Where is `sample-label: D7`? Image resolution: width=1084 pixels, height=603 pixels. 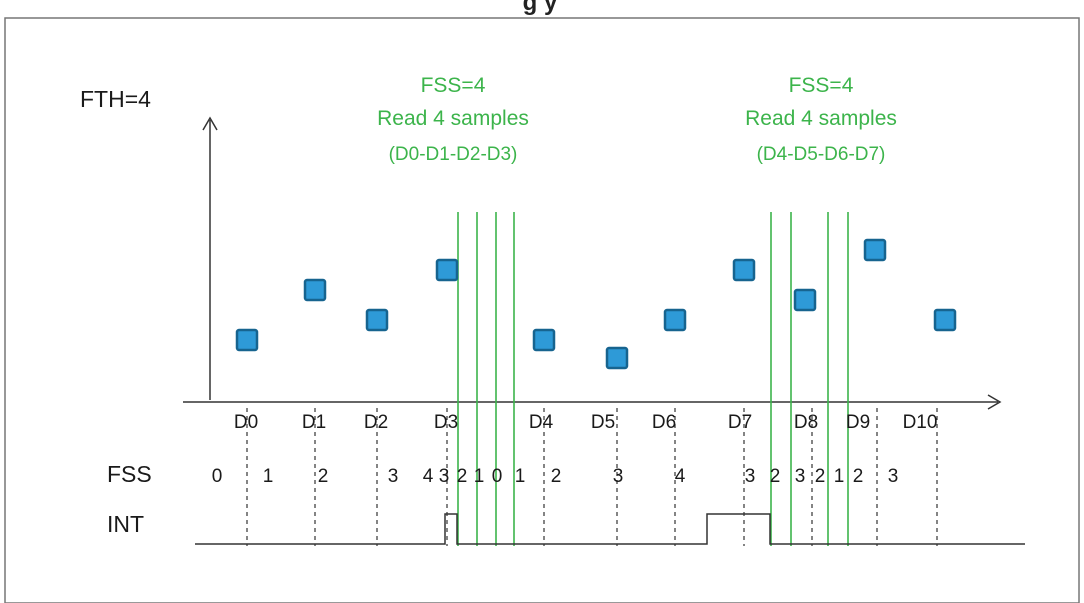 sample-label: D7 is located at coordinates (740, 422).